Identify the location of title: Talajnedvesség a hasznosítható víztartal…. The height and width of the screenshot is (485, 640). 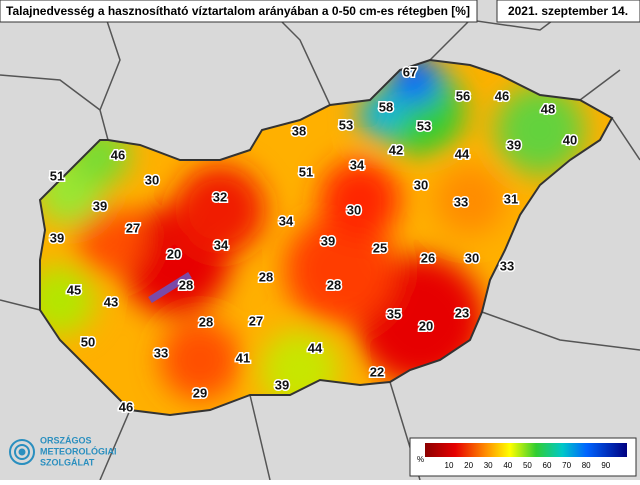
(238, 11).